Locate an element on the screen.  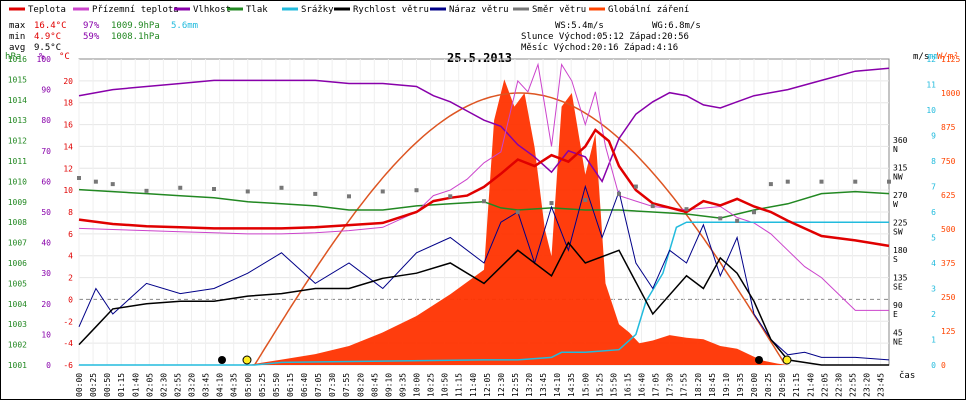
stats-min-label: min is located at coordinates (17, 37).